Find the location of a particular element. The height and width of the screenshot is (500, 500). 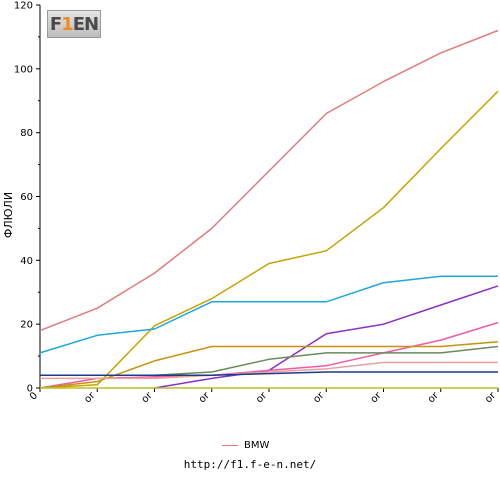

y-tick-label: 120 is located at coordinates (23, 6).